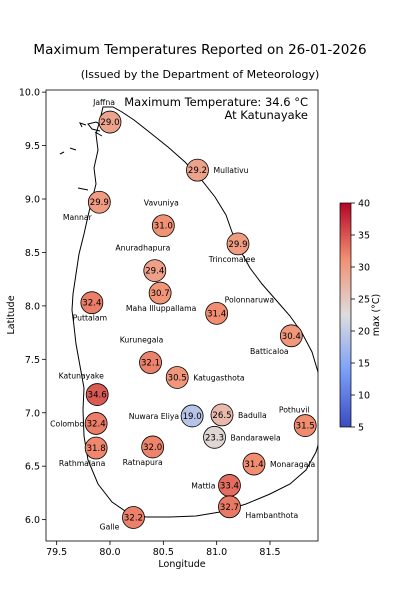 This screenshot has height=600, width=400. I want to click on y-tick-label: 7.5, so click(32, 360).